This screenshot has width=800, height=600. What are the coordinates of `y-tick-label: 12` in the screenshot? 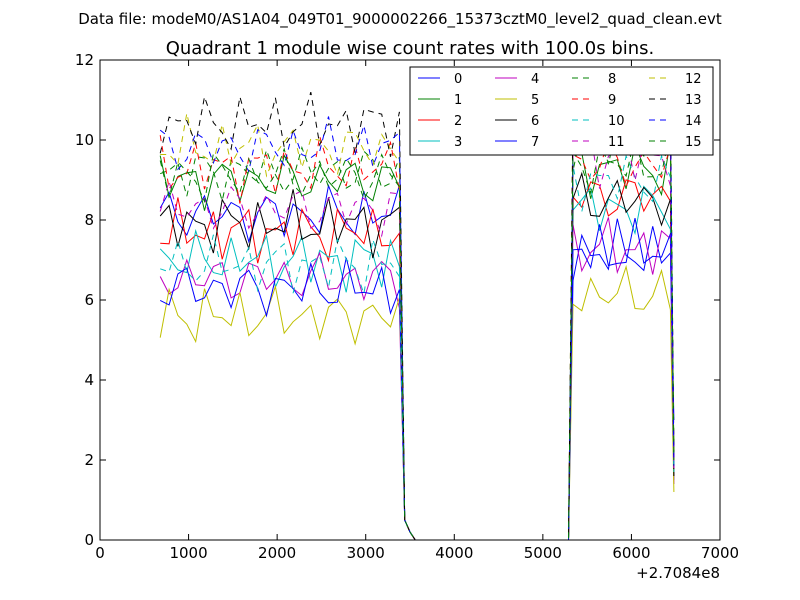 It's located at (84, 60).